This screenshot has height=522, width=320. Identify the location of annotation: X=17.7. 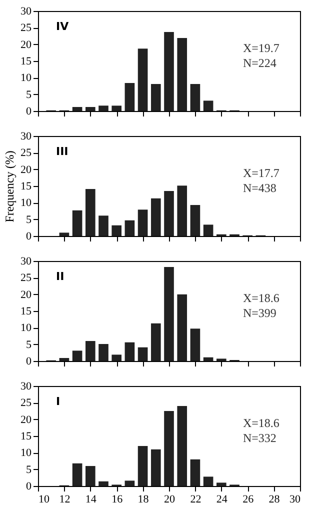
(261, 173).